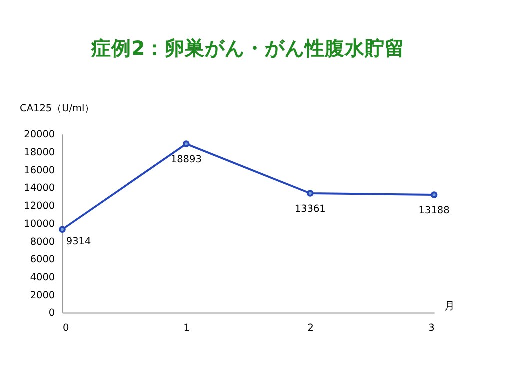  Describe the element at coordinates (186, 160) in the screenshot. I see `data-label: 18893` at that location.